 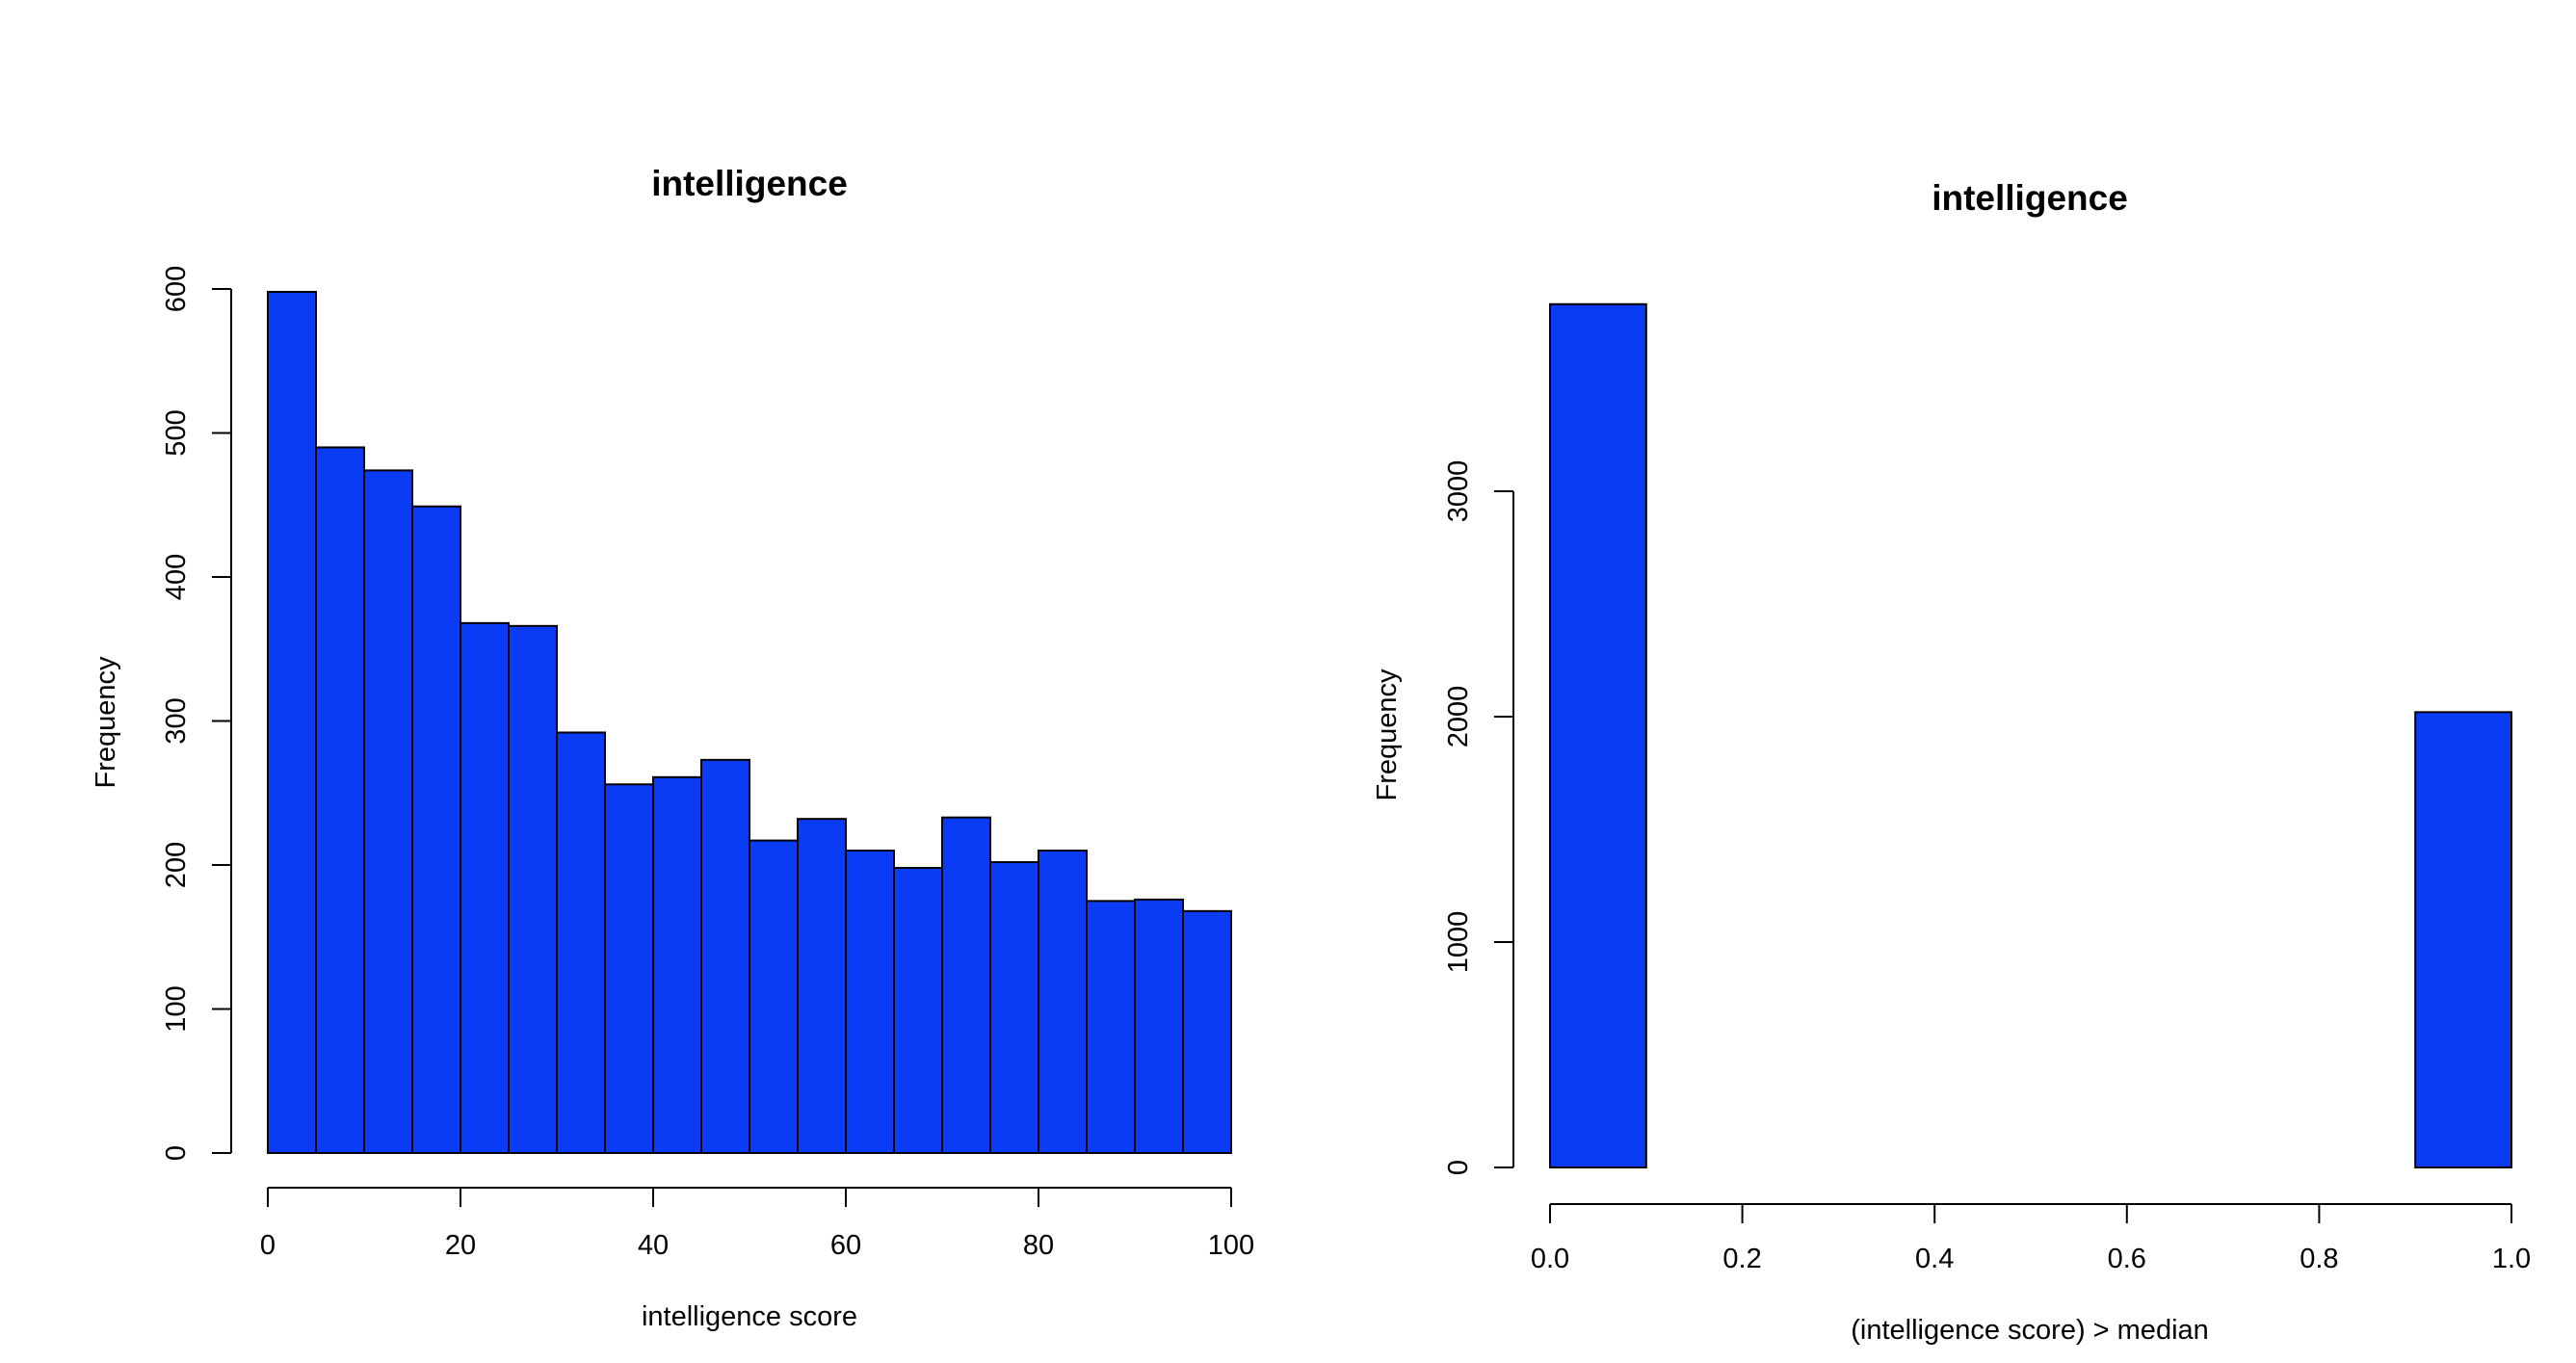 What do you see at coordinates (177, 289) in the screenshot?
I see `y-tick-label: 600` at bounding box center [177, 289].